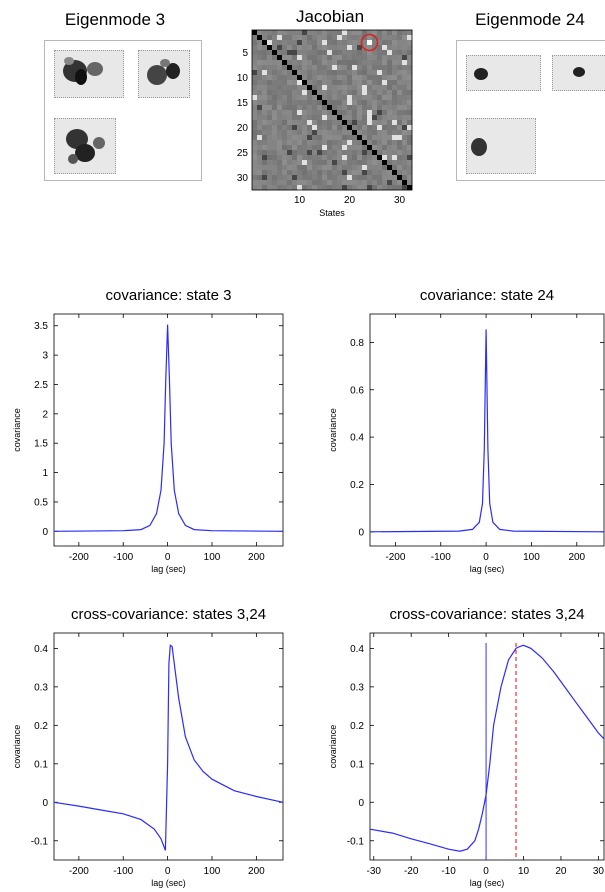 The image size is (605, 892). What do you see at coordinates (561, 871) in the screenshot?
I see `x-tick-label: 20` at bounding box center [561, 871].